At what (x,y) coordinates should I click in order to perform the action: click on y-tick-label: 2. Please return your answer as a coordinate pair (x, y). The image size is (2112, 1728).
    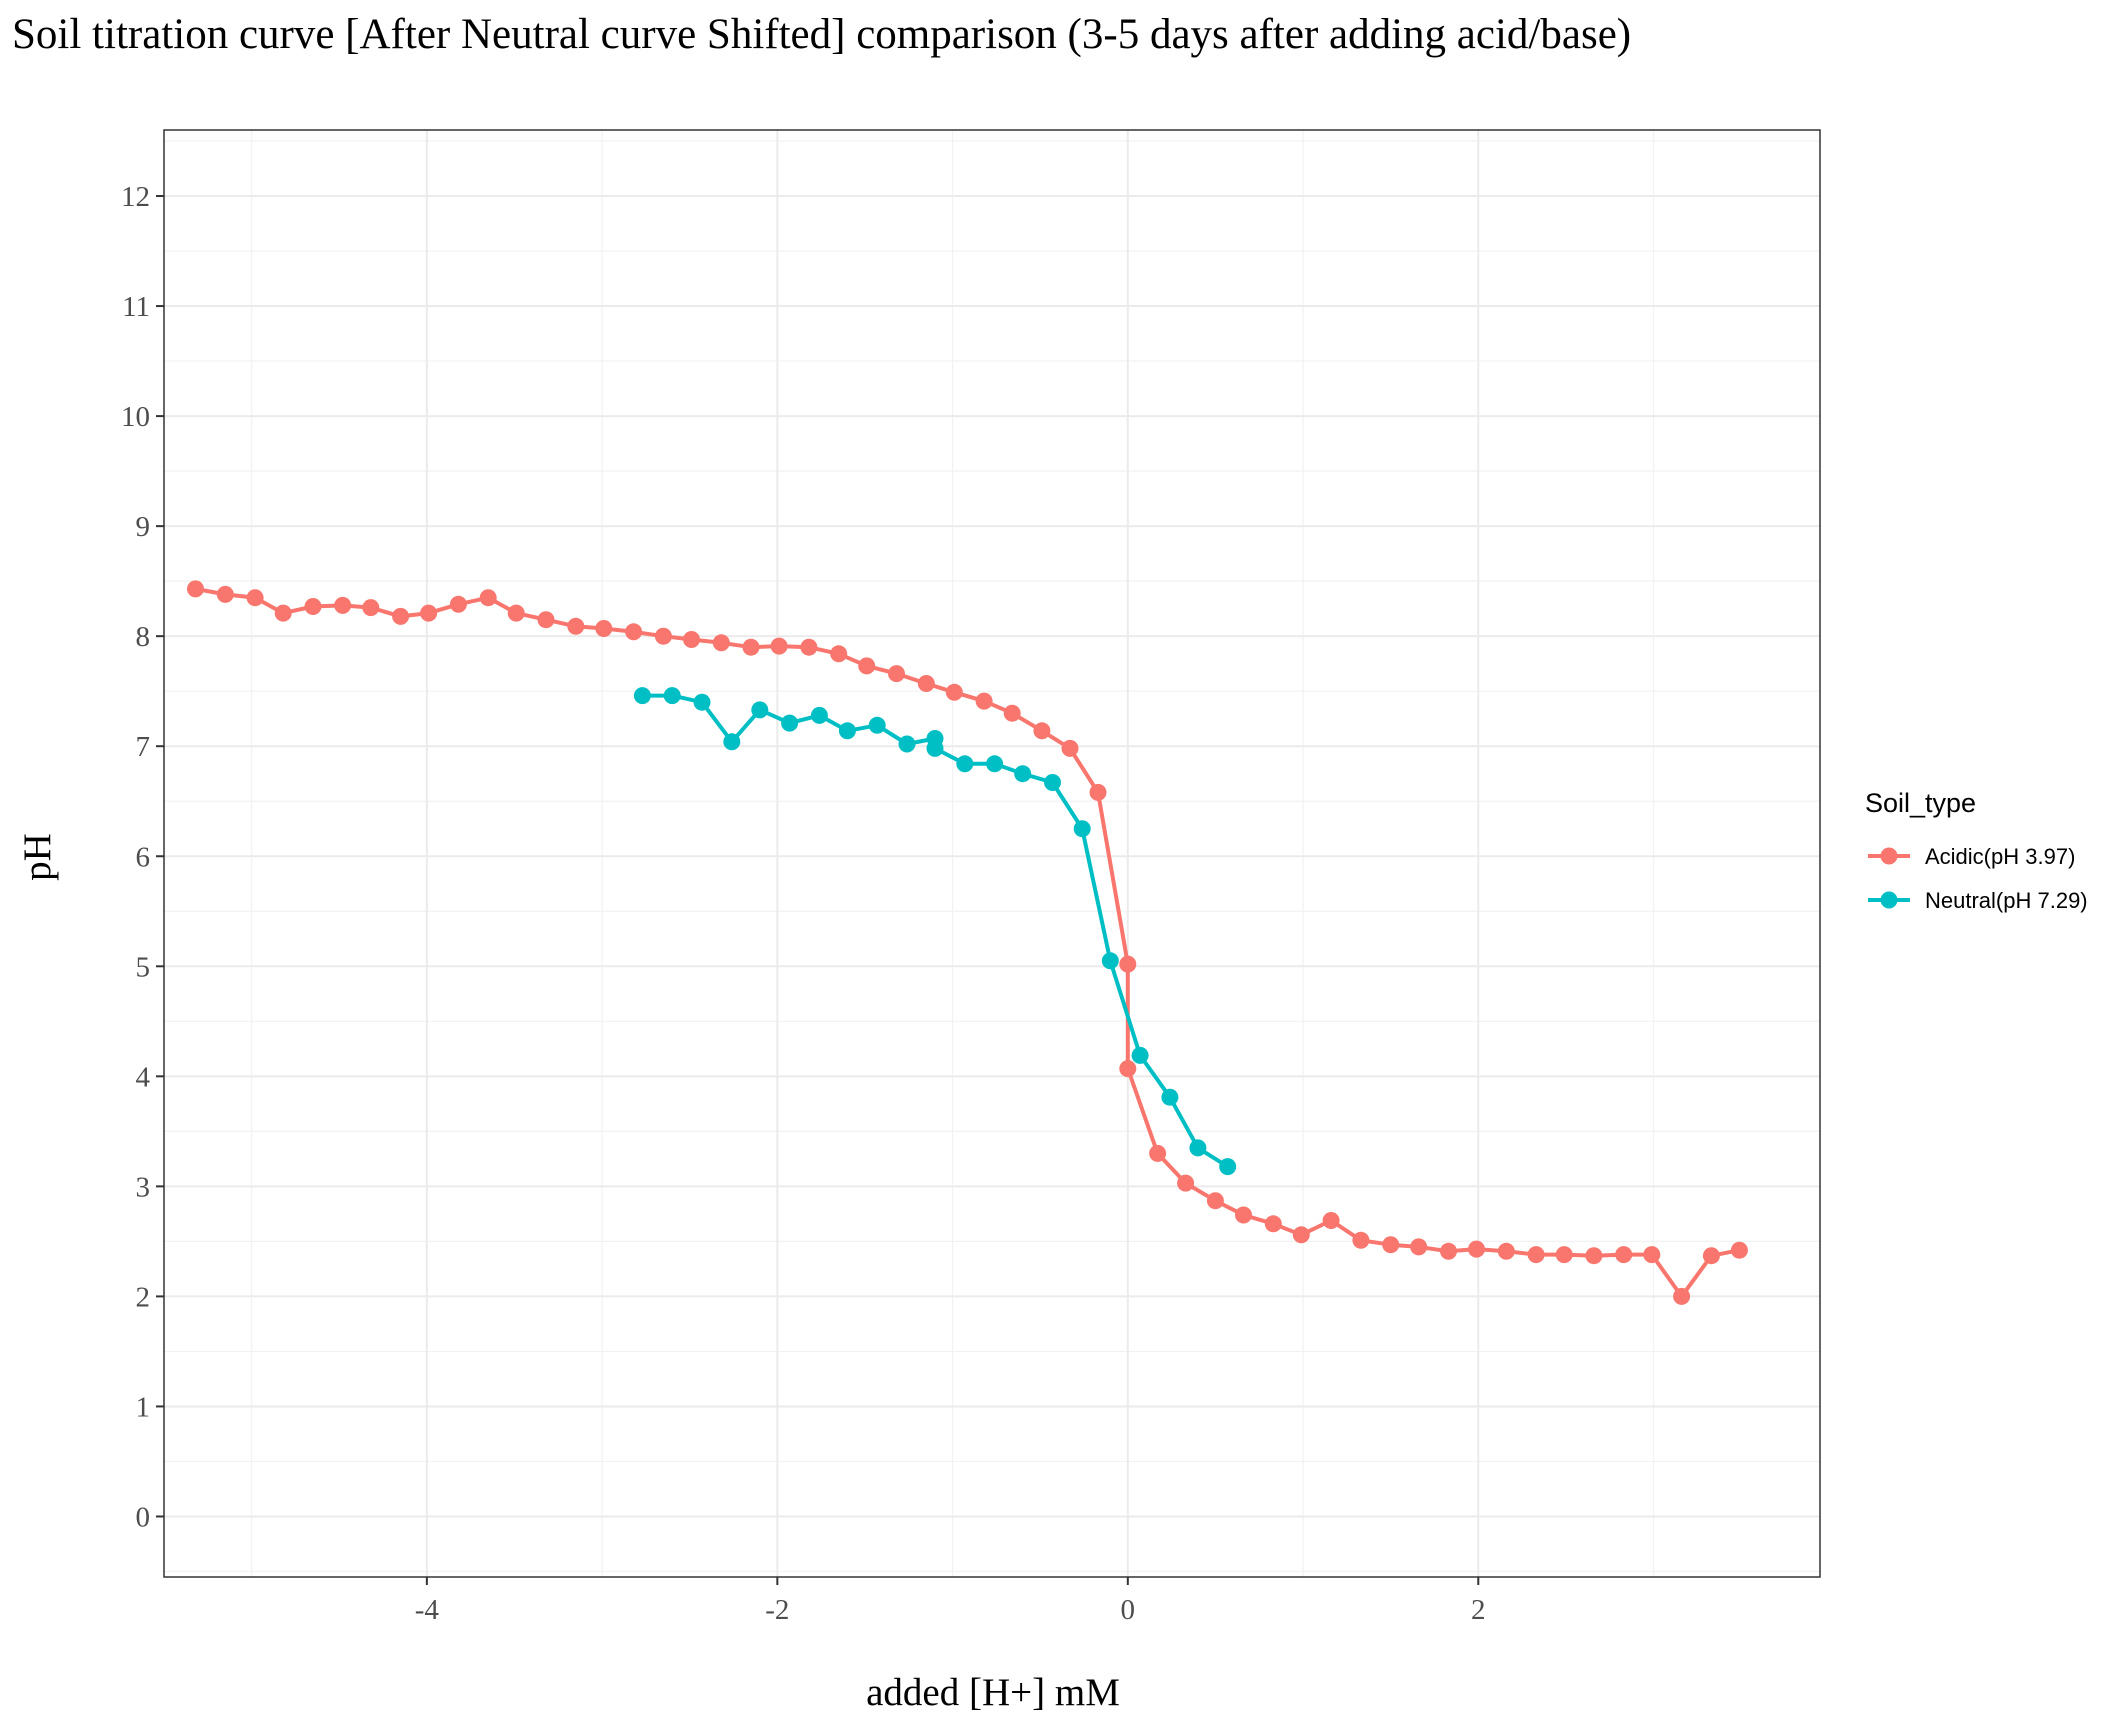
    Looking at the image, I should click on (143, 1297).